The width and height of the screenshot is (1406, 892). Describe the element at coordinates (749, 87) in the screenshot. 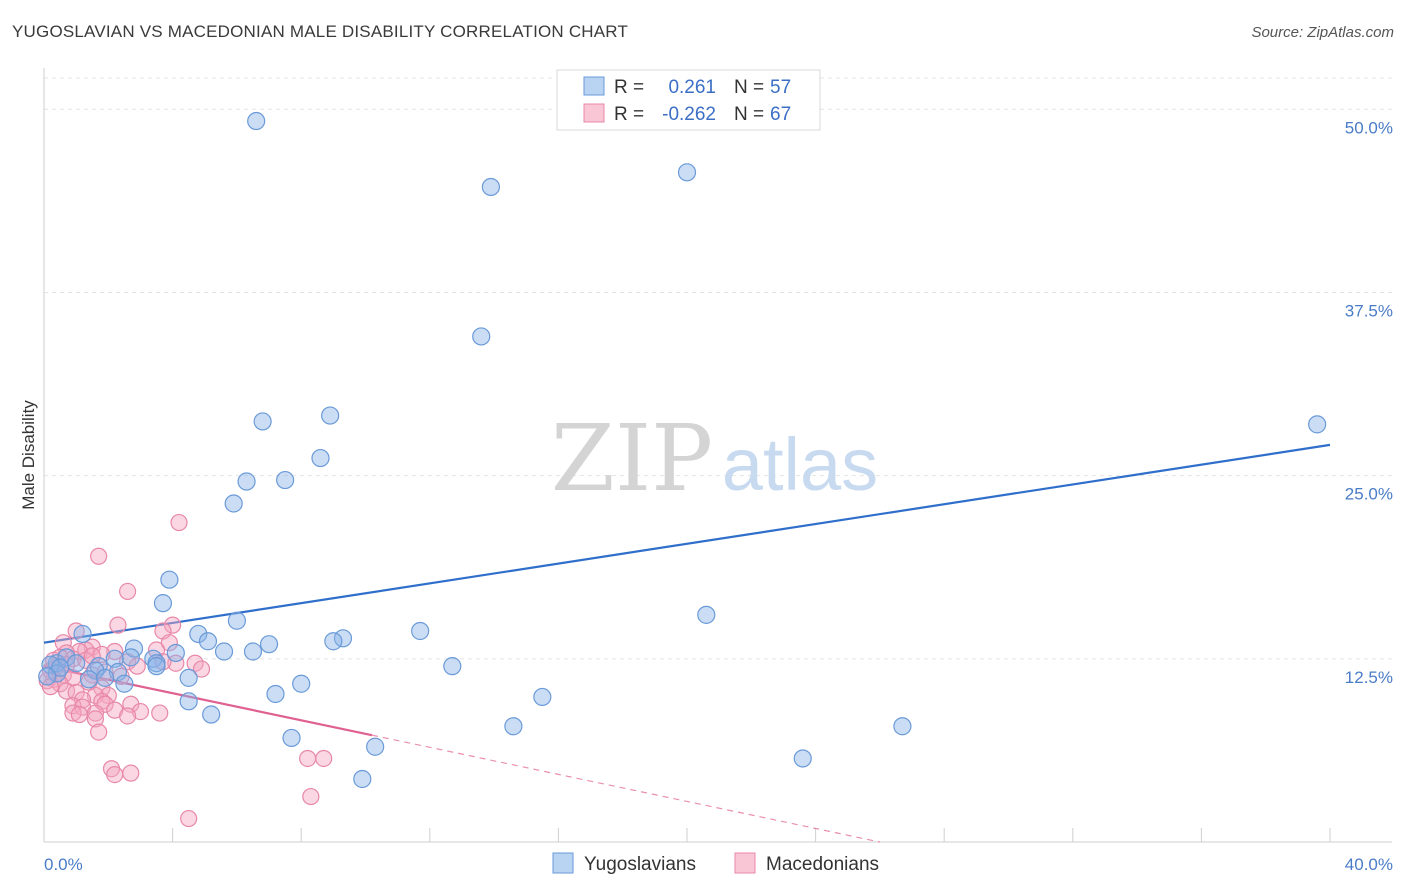

I see `legend-n-label-0: N =` at that location.